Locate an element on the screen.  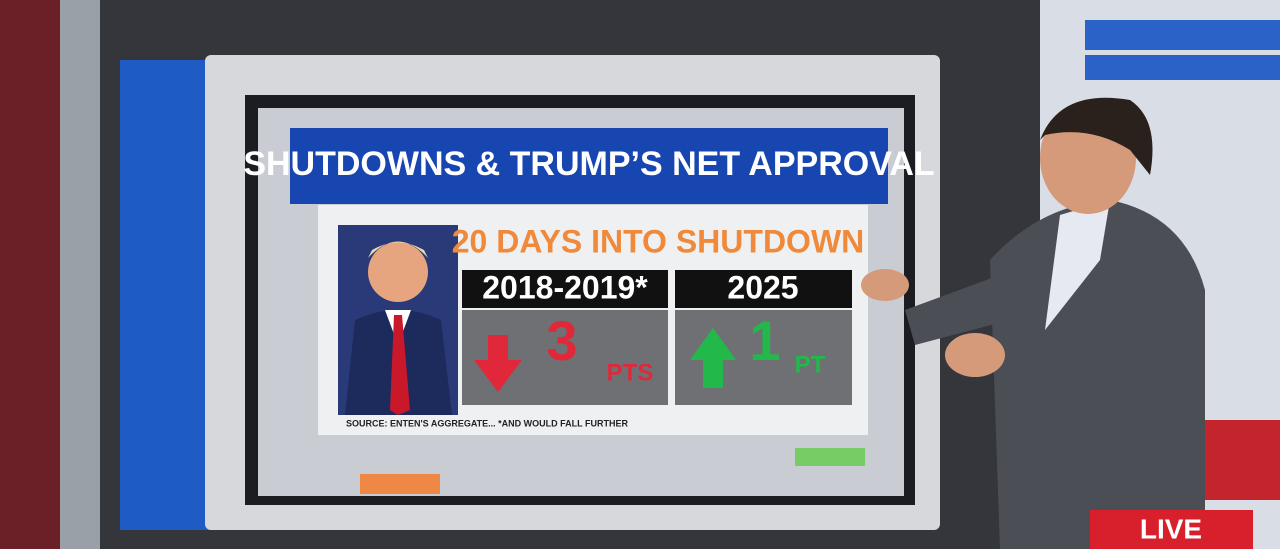
column-label: 2025 is located at coordinates (762, 287).